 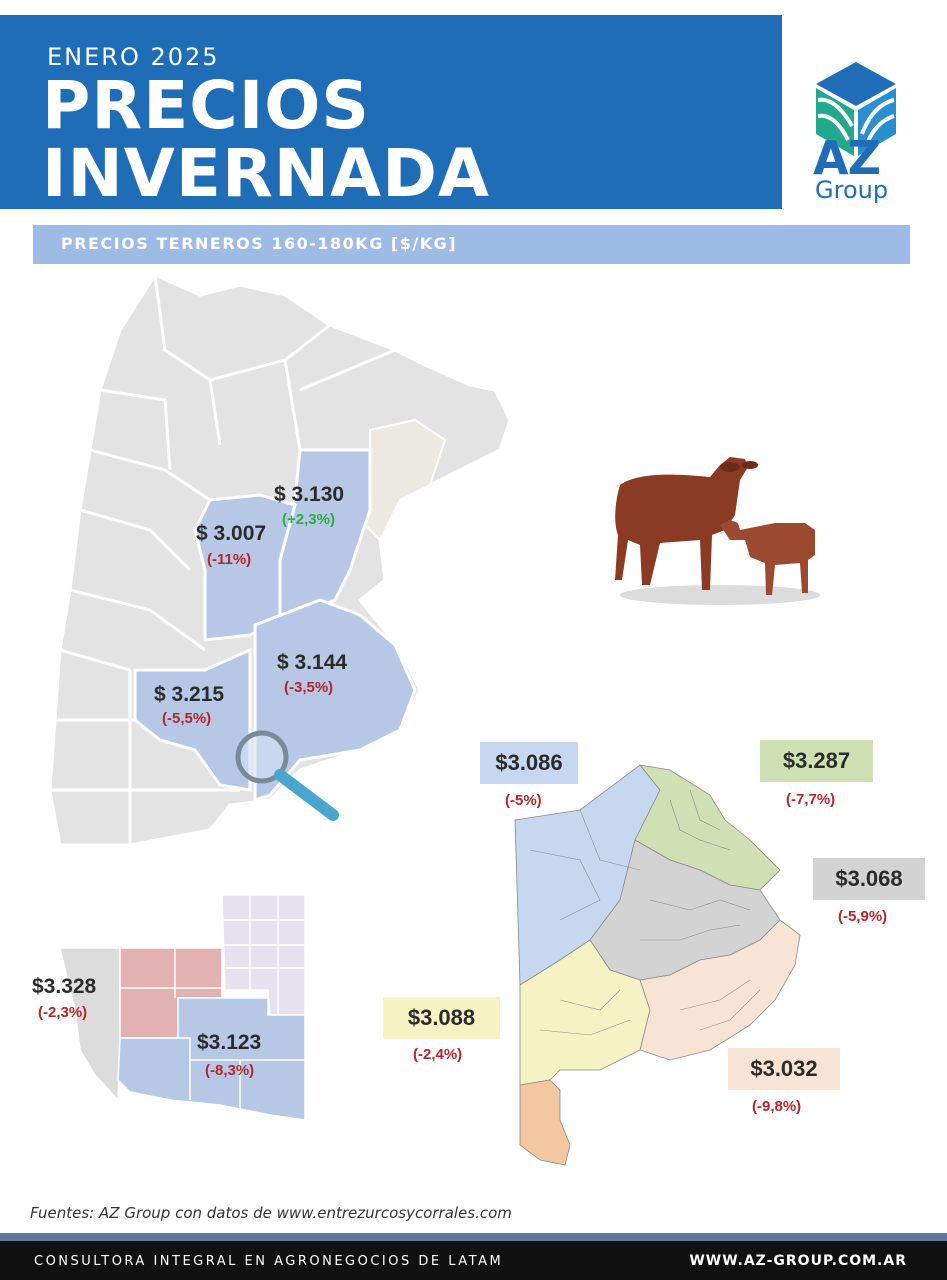 I want to click on la-pampa-detail-map, so click(x=182, y=1007).